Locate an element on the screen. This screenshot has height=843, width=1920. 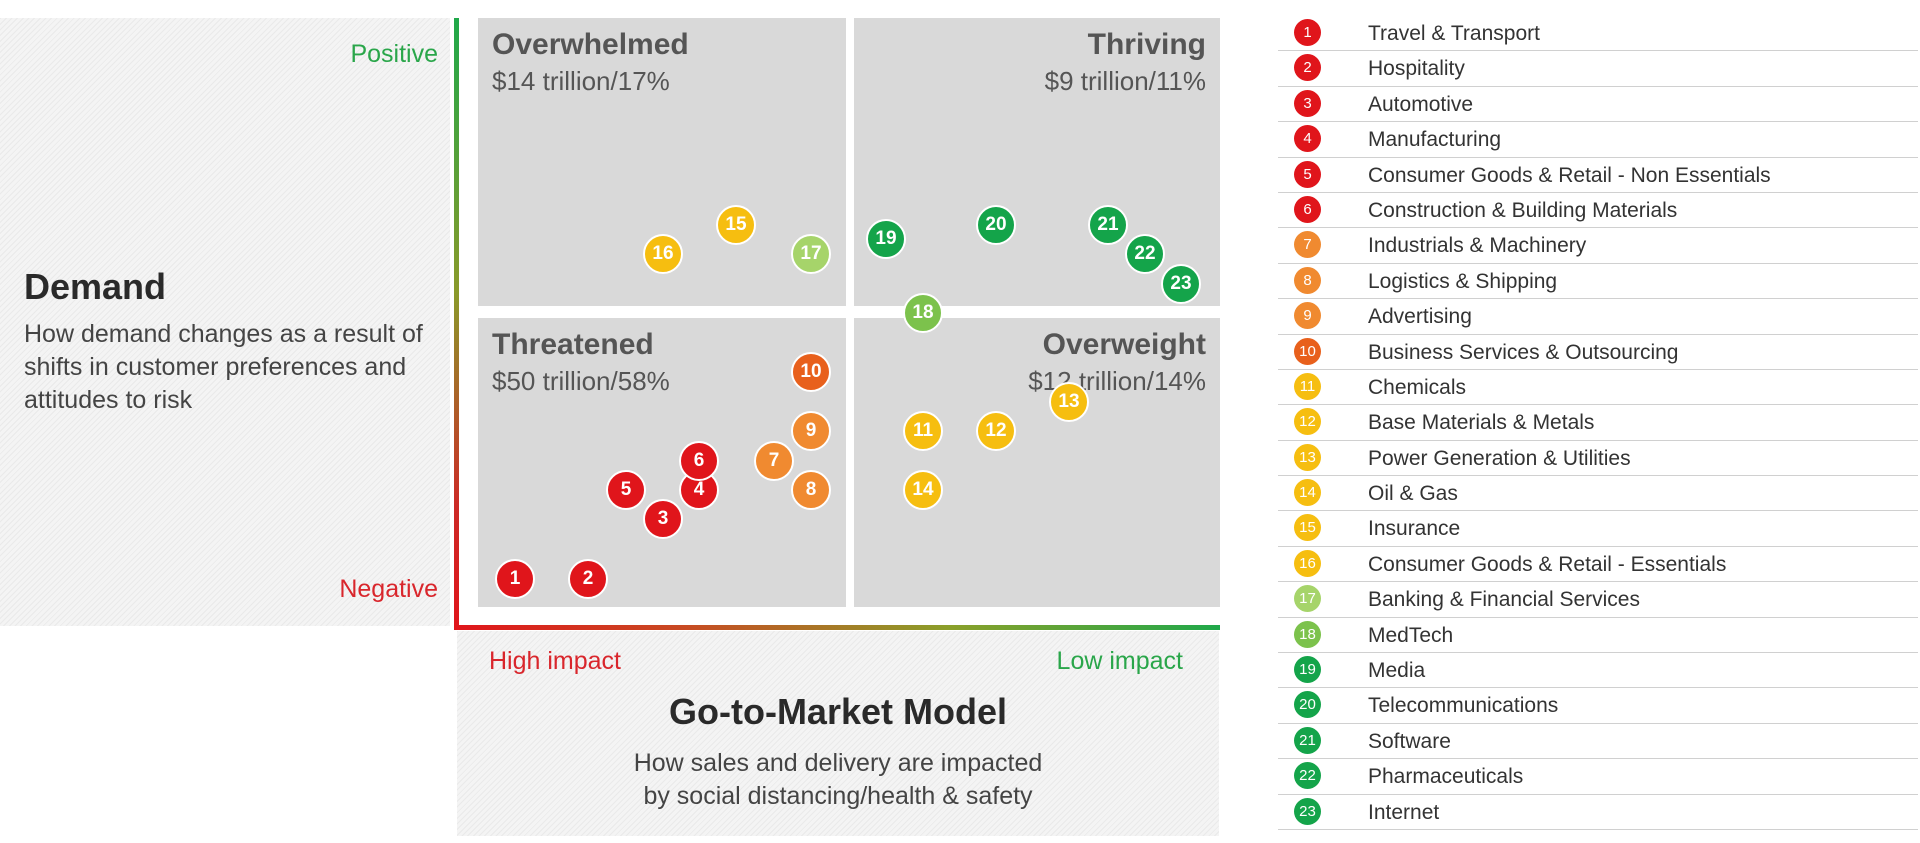
legend-number-badge: 14 is located at coordinates (1307, 493).